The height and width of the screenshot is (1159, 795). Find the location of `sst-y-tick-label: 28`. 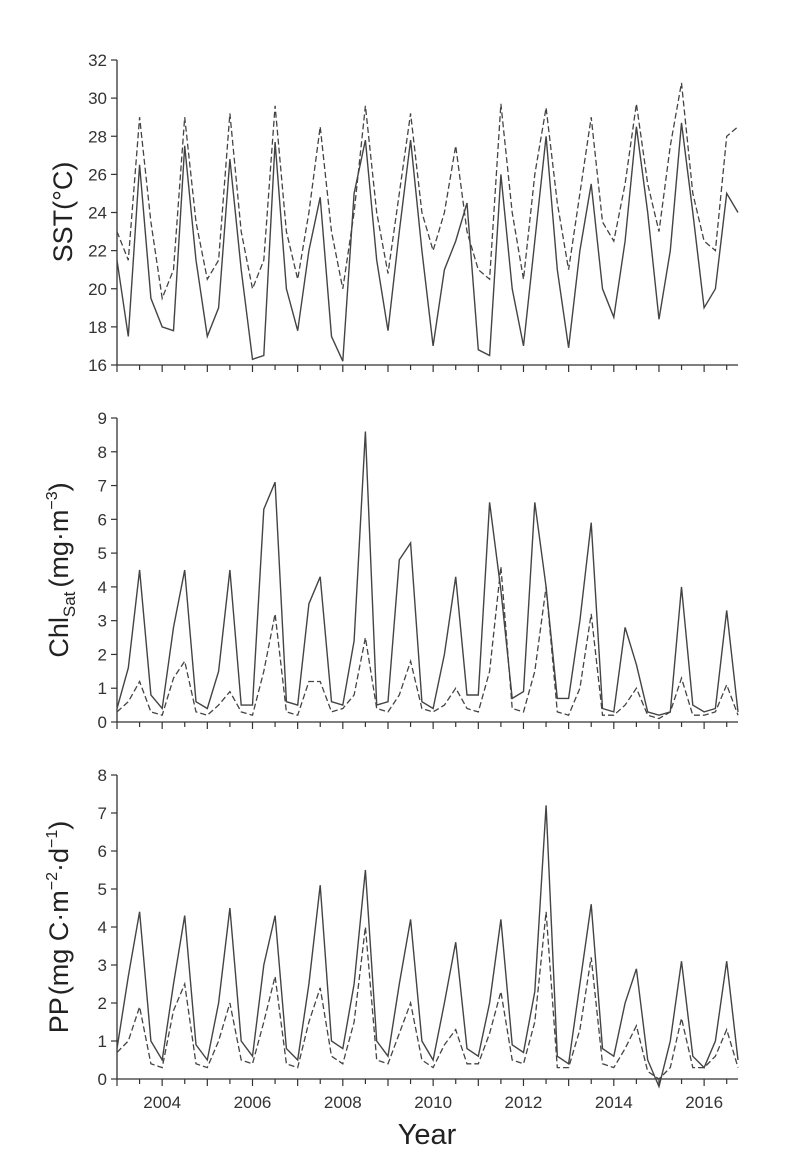

sst-y-tick-label: 28 is located at coordinates (97, 136).